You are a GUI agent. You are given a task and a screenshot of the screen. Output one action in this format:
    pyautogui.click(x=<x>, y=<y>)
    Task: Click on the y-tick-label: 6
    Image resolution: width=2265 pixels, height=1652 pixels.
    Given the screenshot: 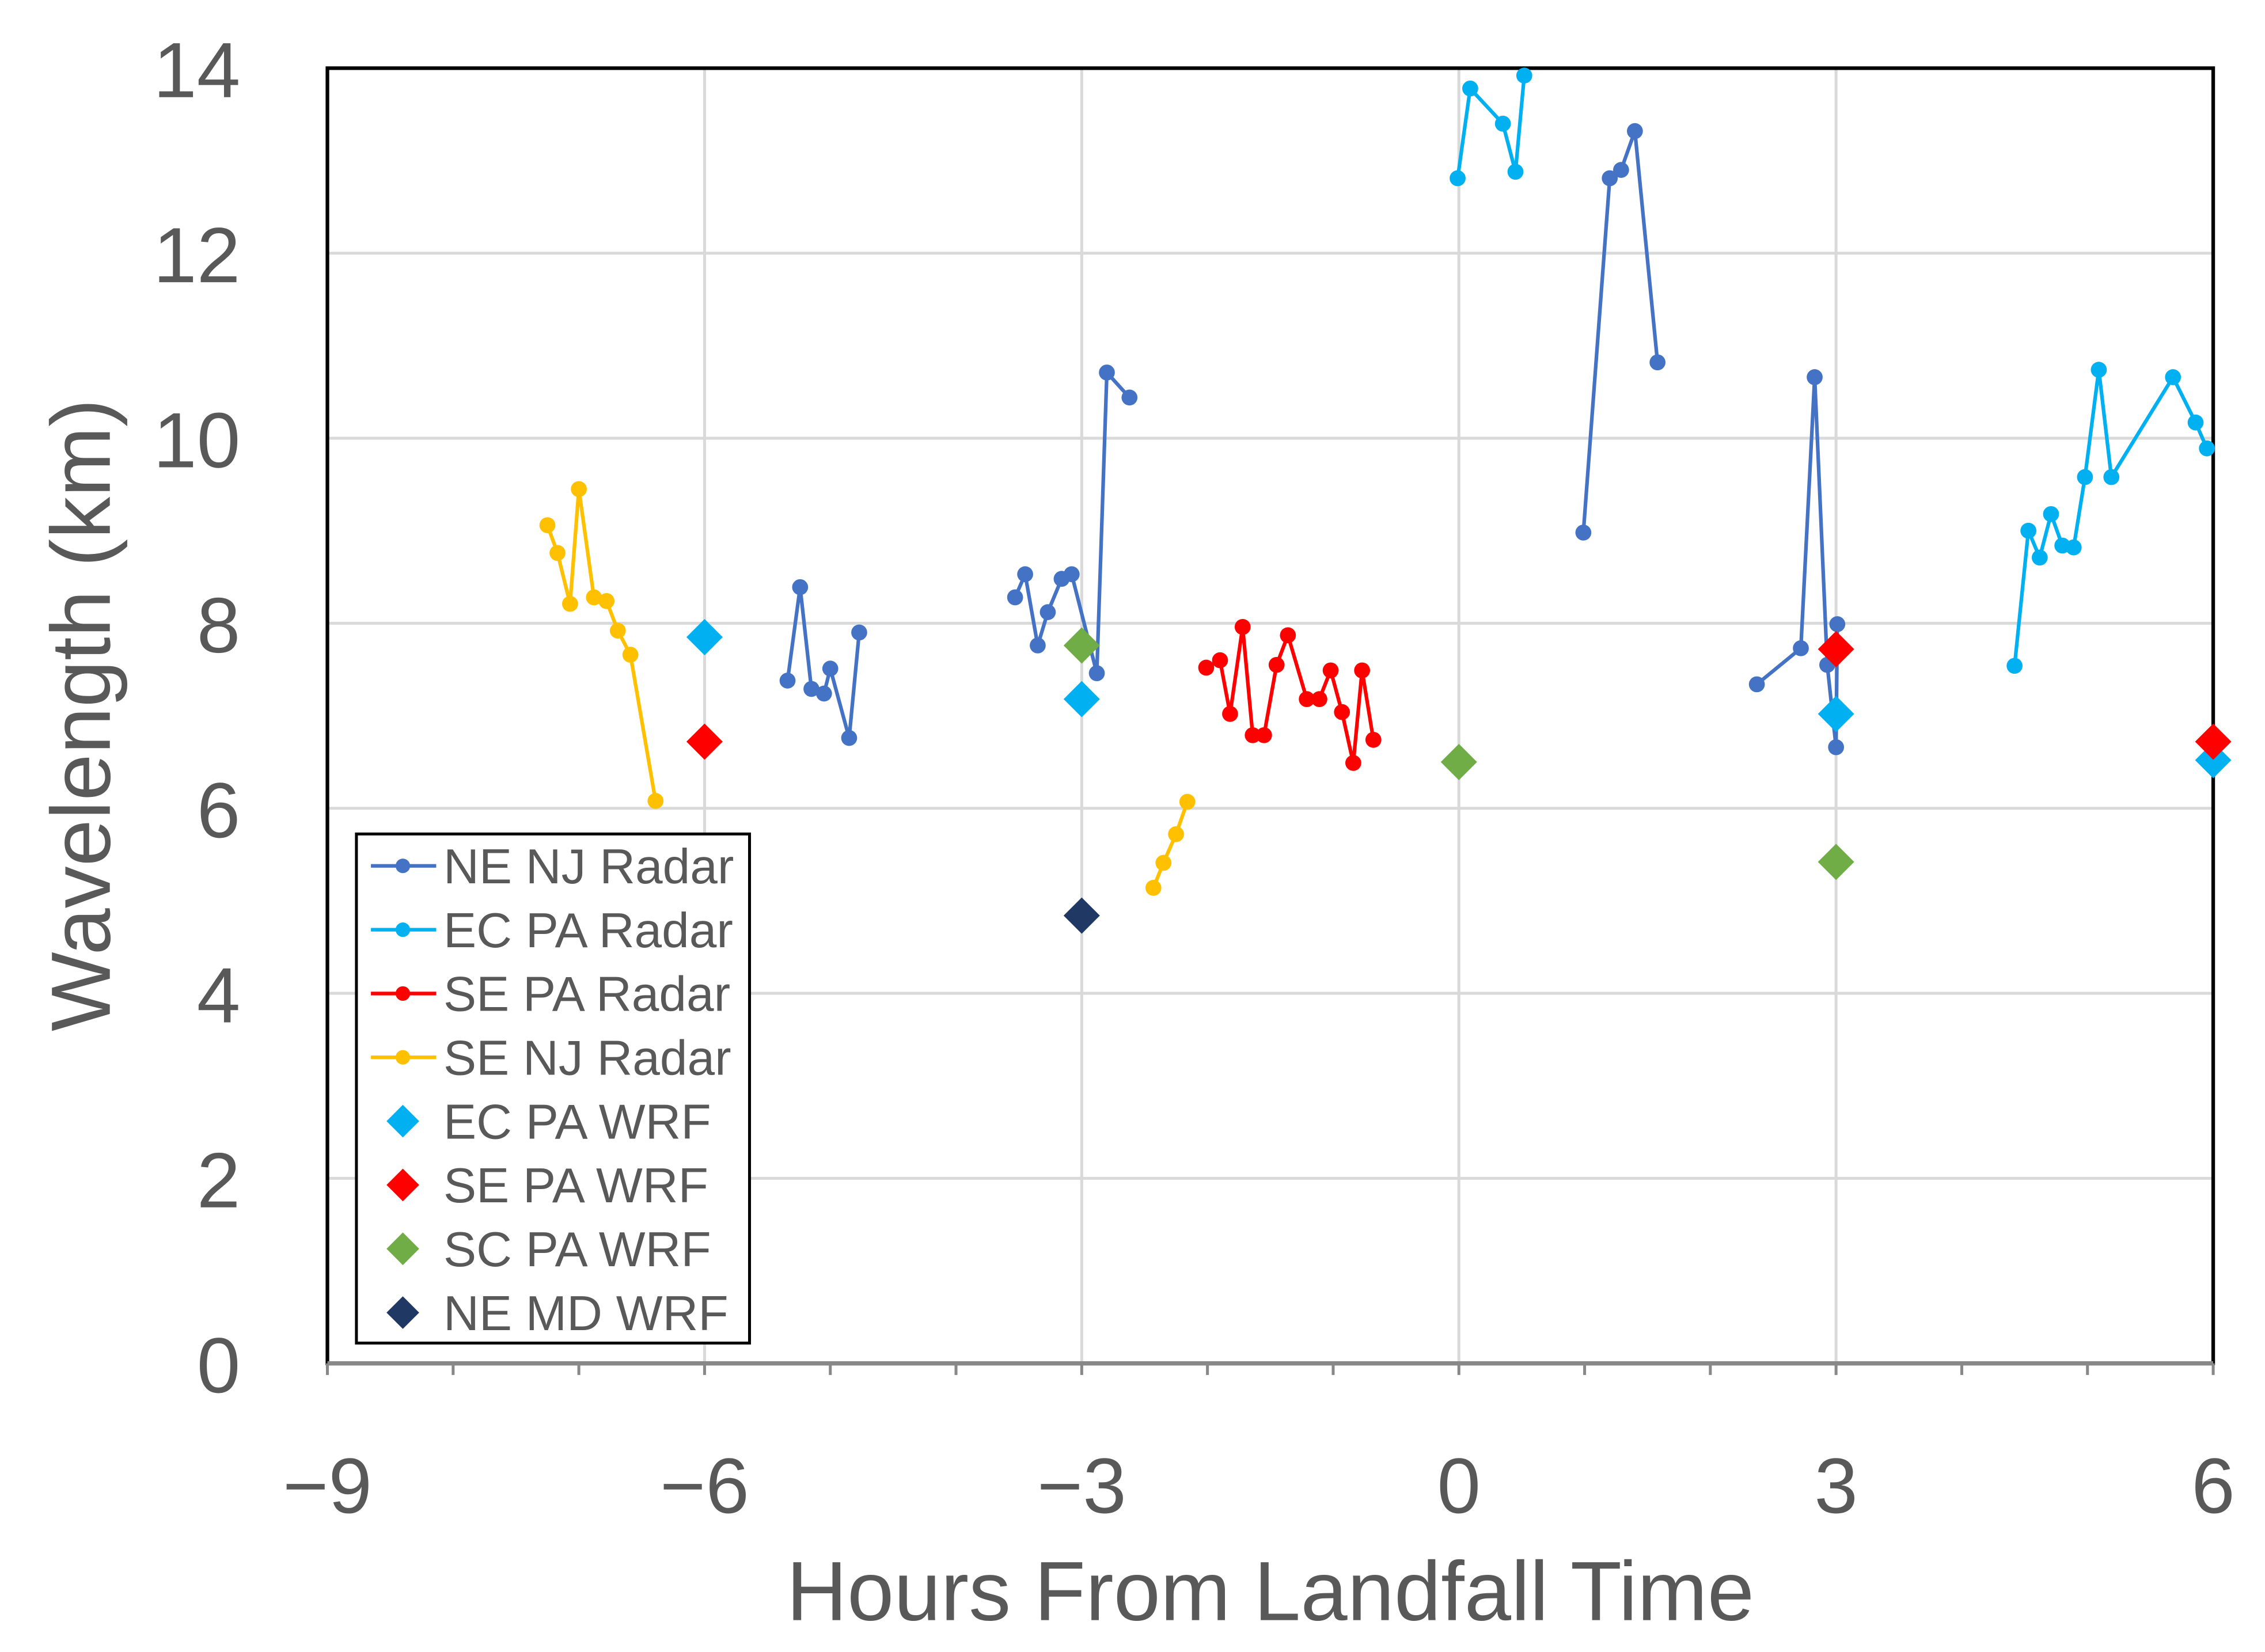 What is the action you would take?
    pyautogui.click(x=219, y=810)
    